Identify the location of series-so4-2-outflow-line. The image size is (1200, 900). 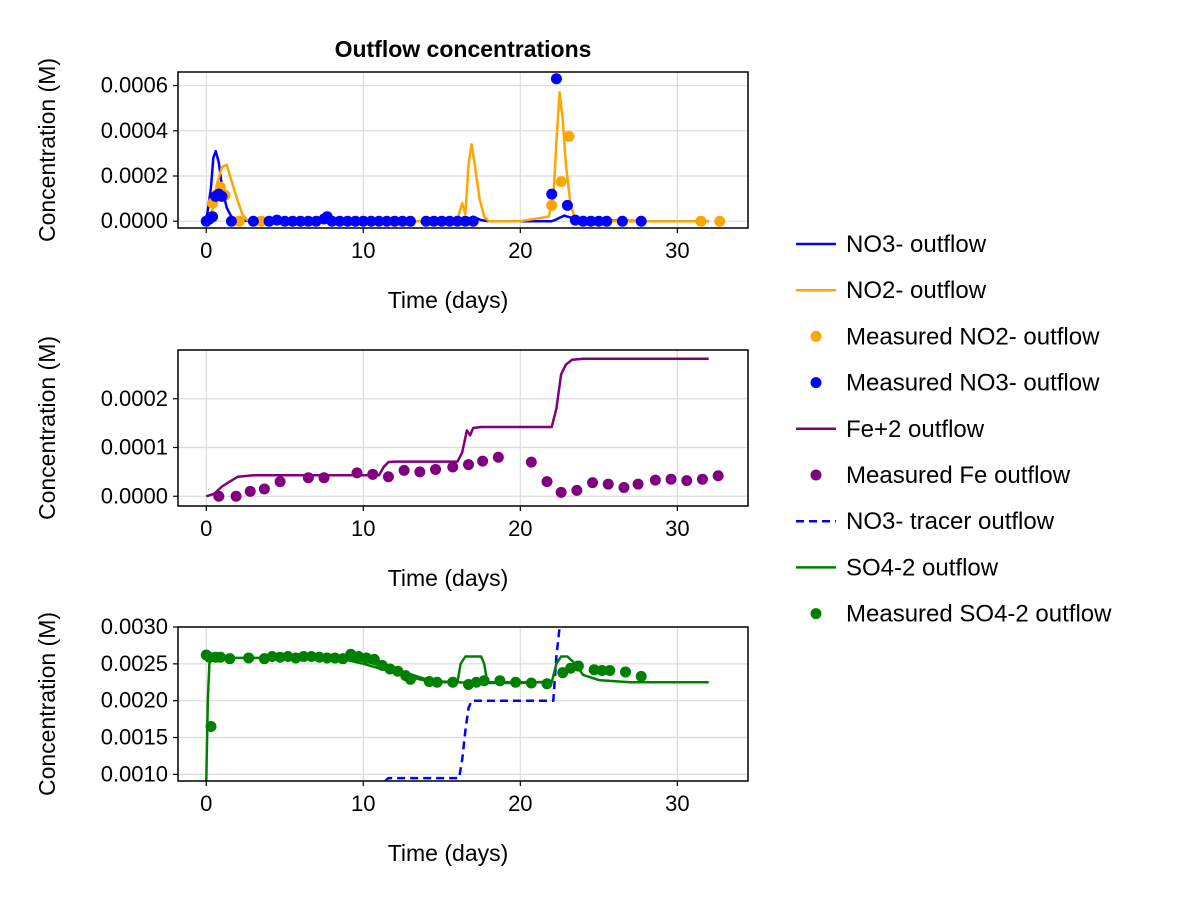
(457, 718).